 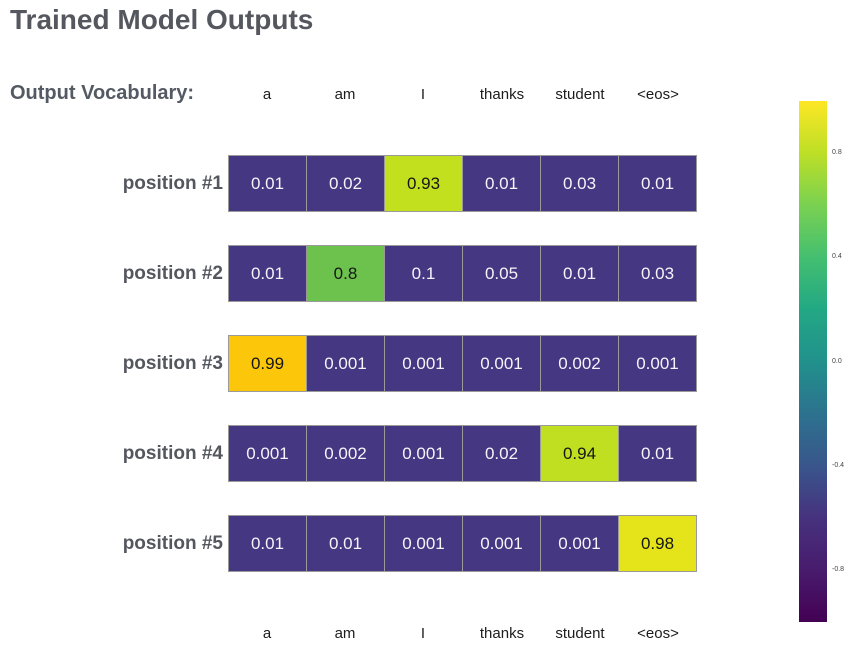 What do you see at coordinates (580, 94) in the screenshot?
I see `column-header-student: student` at bounding box center [580, 94].